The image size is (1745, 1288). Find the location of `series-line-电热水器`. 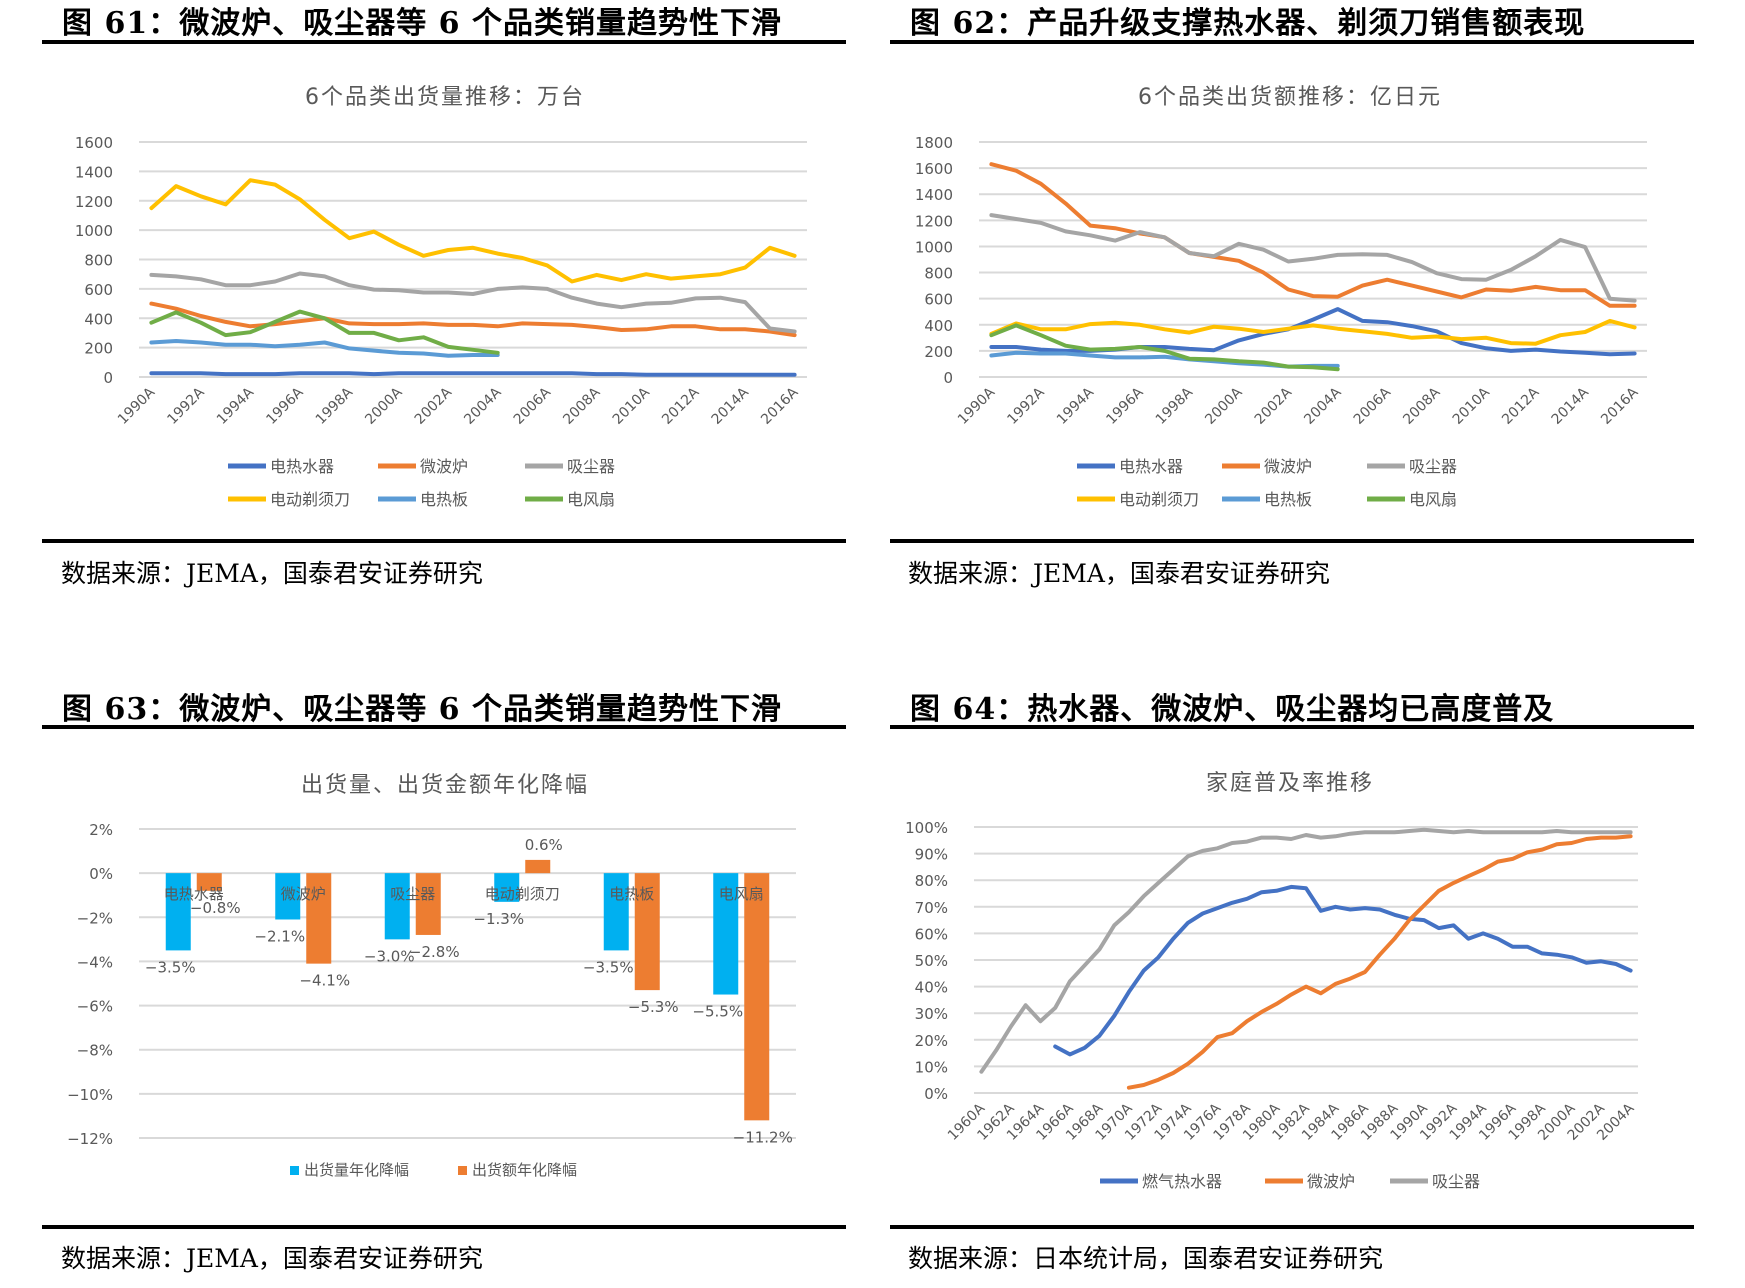

series-line-电热水器 is located at coordinates (473, 374).